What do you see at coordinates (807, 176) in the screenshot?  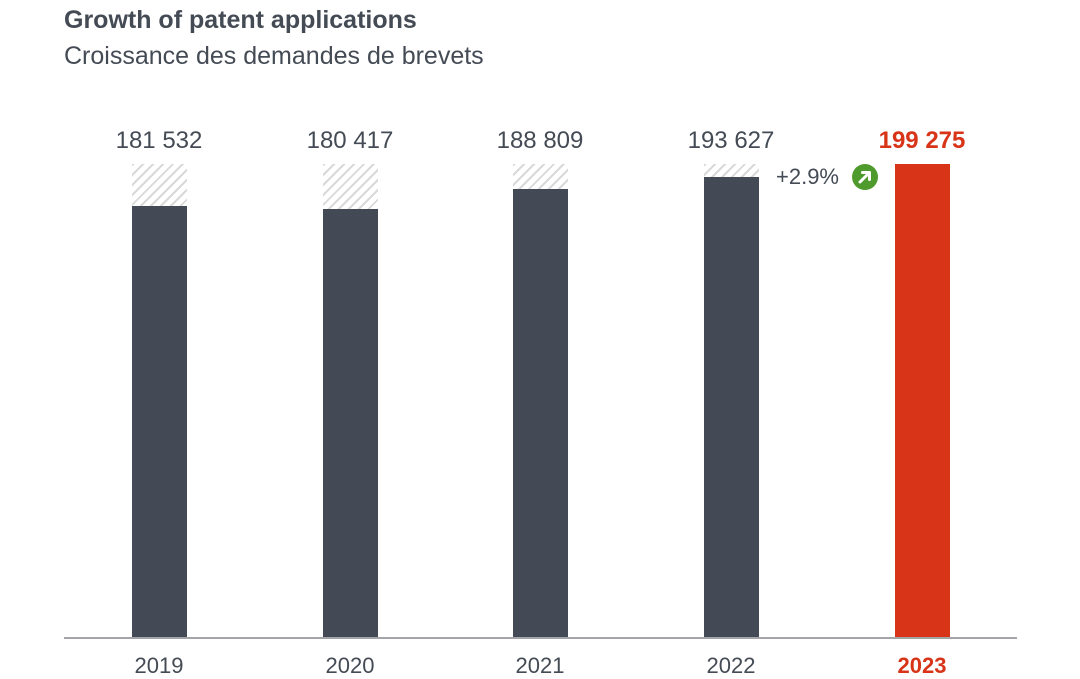 I see `growth-label: +2.9%` at bounding box center [807, 176].